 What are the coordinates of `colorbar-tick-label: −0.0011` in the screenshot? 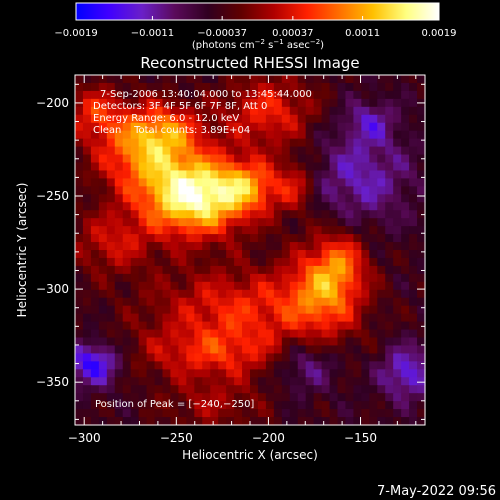 It's located at (152, 33).